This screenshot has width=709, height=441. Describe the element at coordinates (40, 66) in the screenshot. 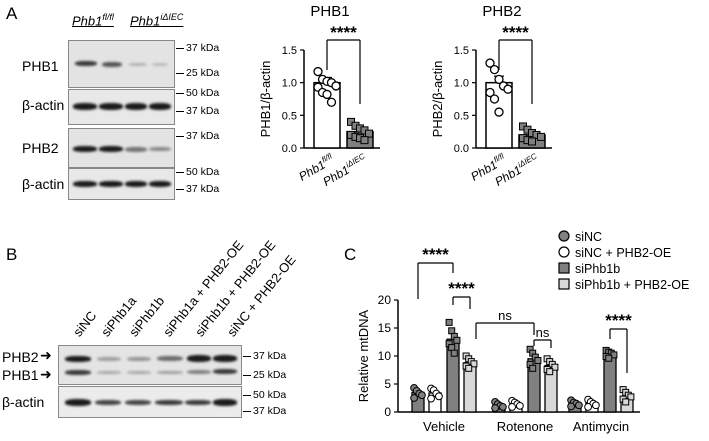

I see `blot-a-row-label-phb1: PHB1` at that location.